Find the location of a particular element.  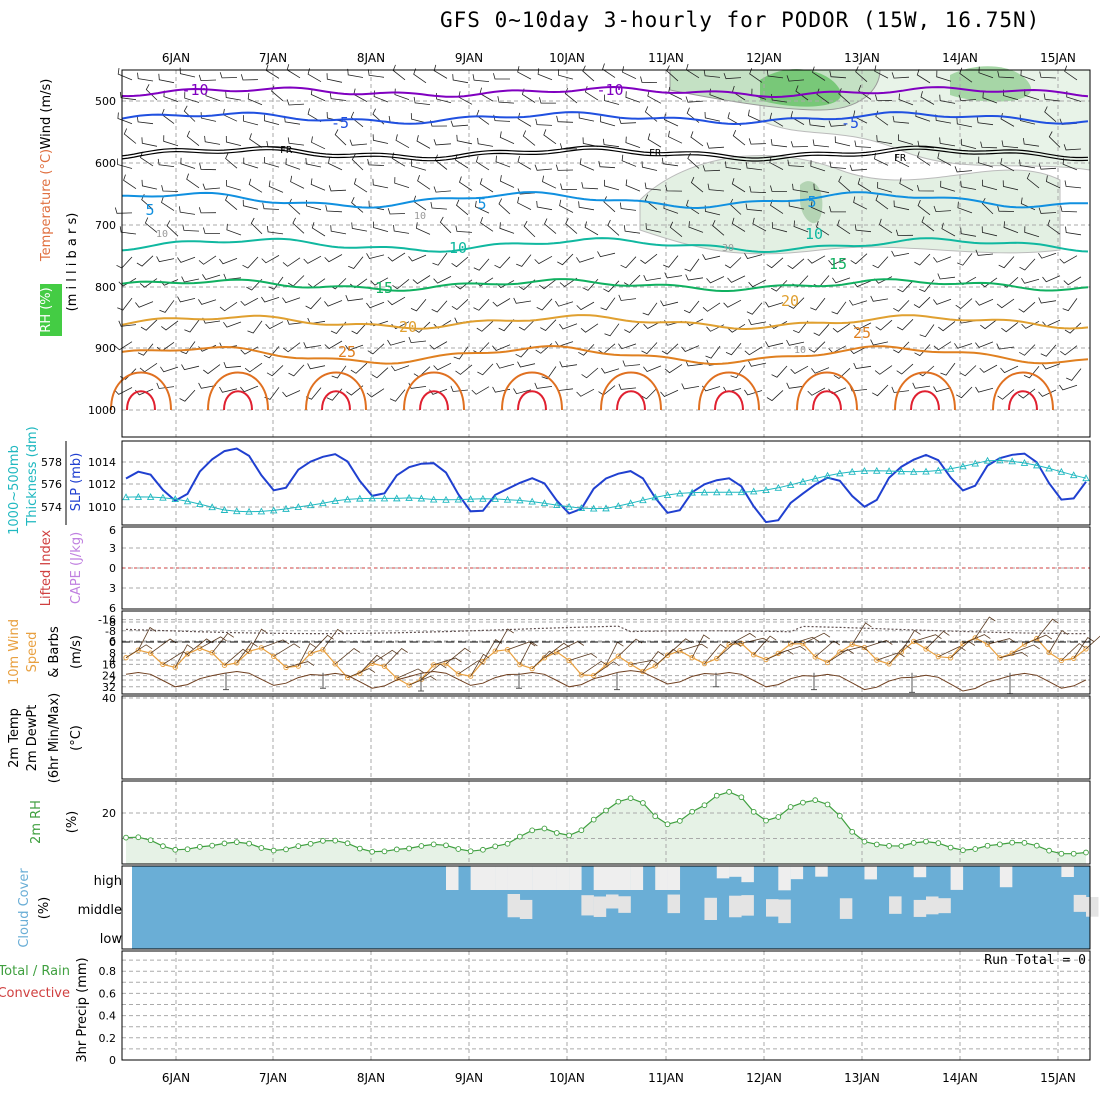

tick-label: 24 is located at coordinates (109, 676).